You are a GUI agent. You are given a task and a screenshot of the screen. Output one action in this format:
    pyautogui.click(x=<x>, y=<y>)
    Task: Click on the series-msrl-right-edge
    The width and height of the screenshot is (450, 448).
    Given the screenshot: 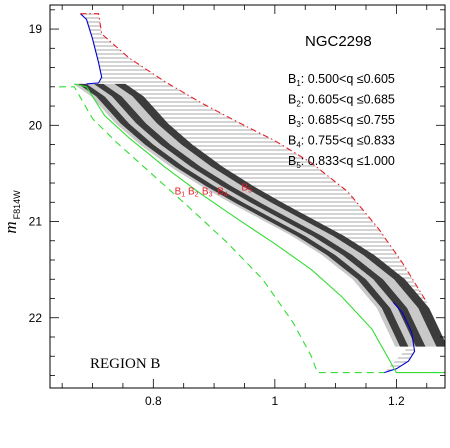 What is the action you would take?
    pyautogui.click(x=400, y=338)
    